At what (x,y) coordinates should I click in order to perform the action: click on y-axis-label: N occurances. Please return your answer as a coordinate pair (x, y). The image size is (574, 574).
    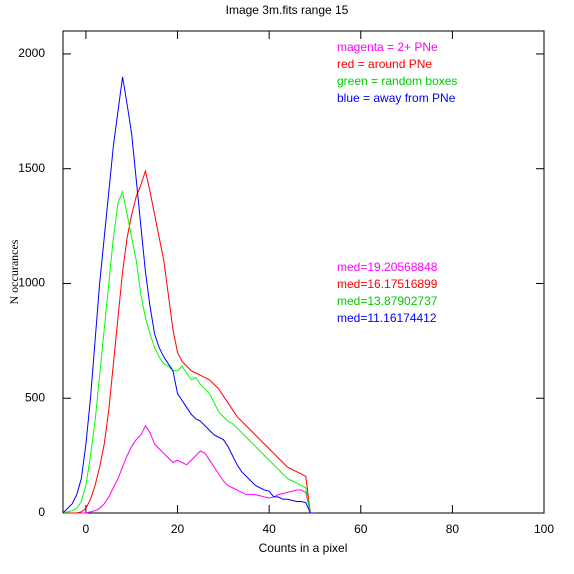
    Looking at the image, I should click on (14, 271).